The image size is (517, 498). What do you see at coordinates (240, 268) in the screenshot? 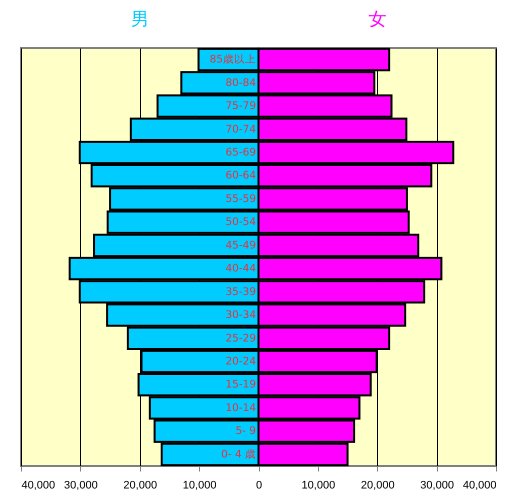
I see `y-tick-label: 40-44` at bounding box center [240, 268].